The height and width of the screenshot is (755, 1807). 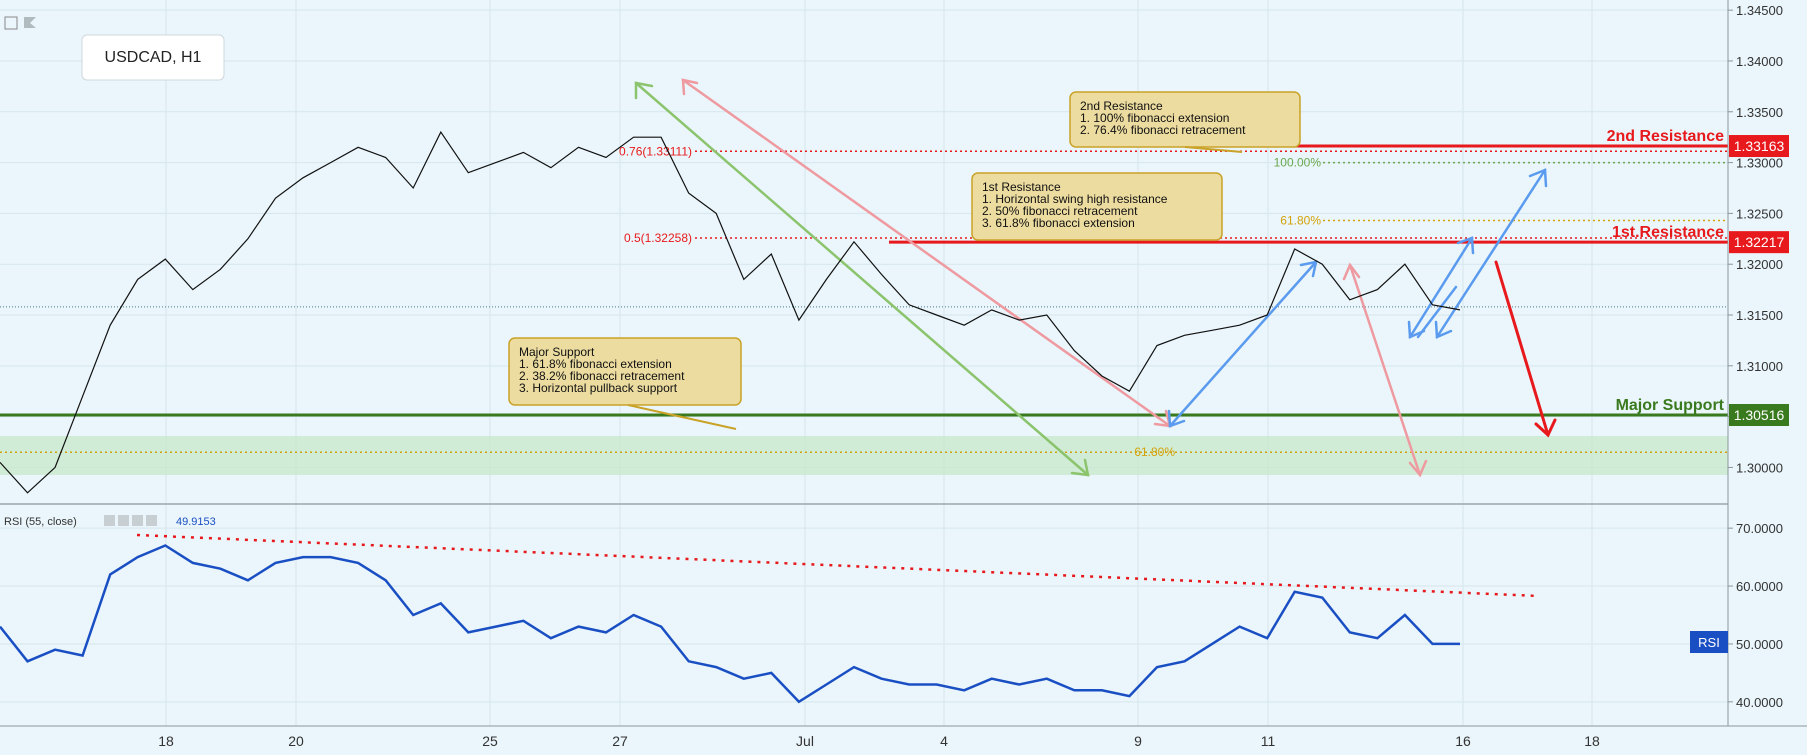 What do you see at coordinates (490, 741) in the screenshot?
I see `time-tick-label: 25` at bounding box center [490, 741].